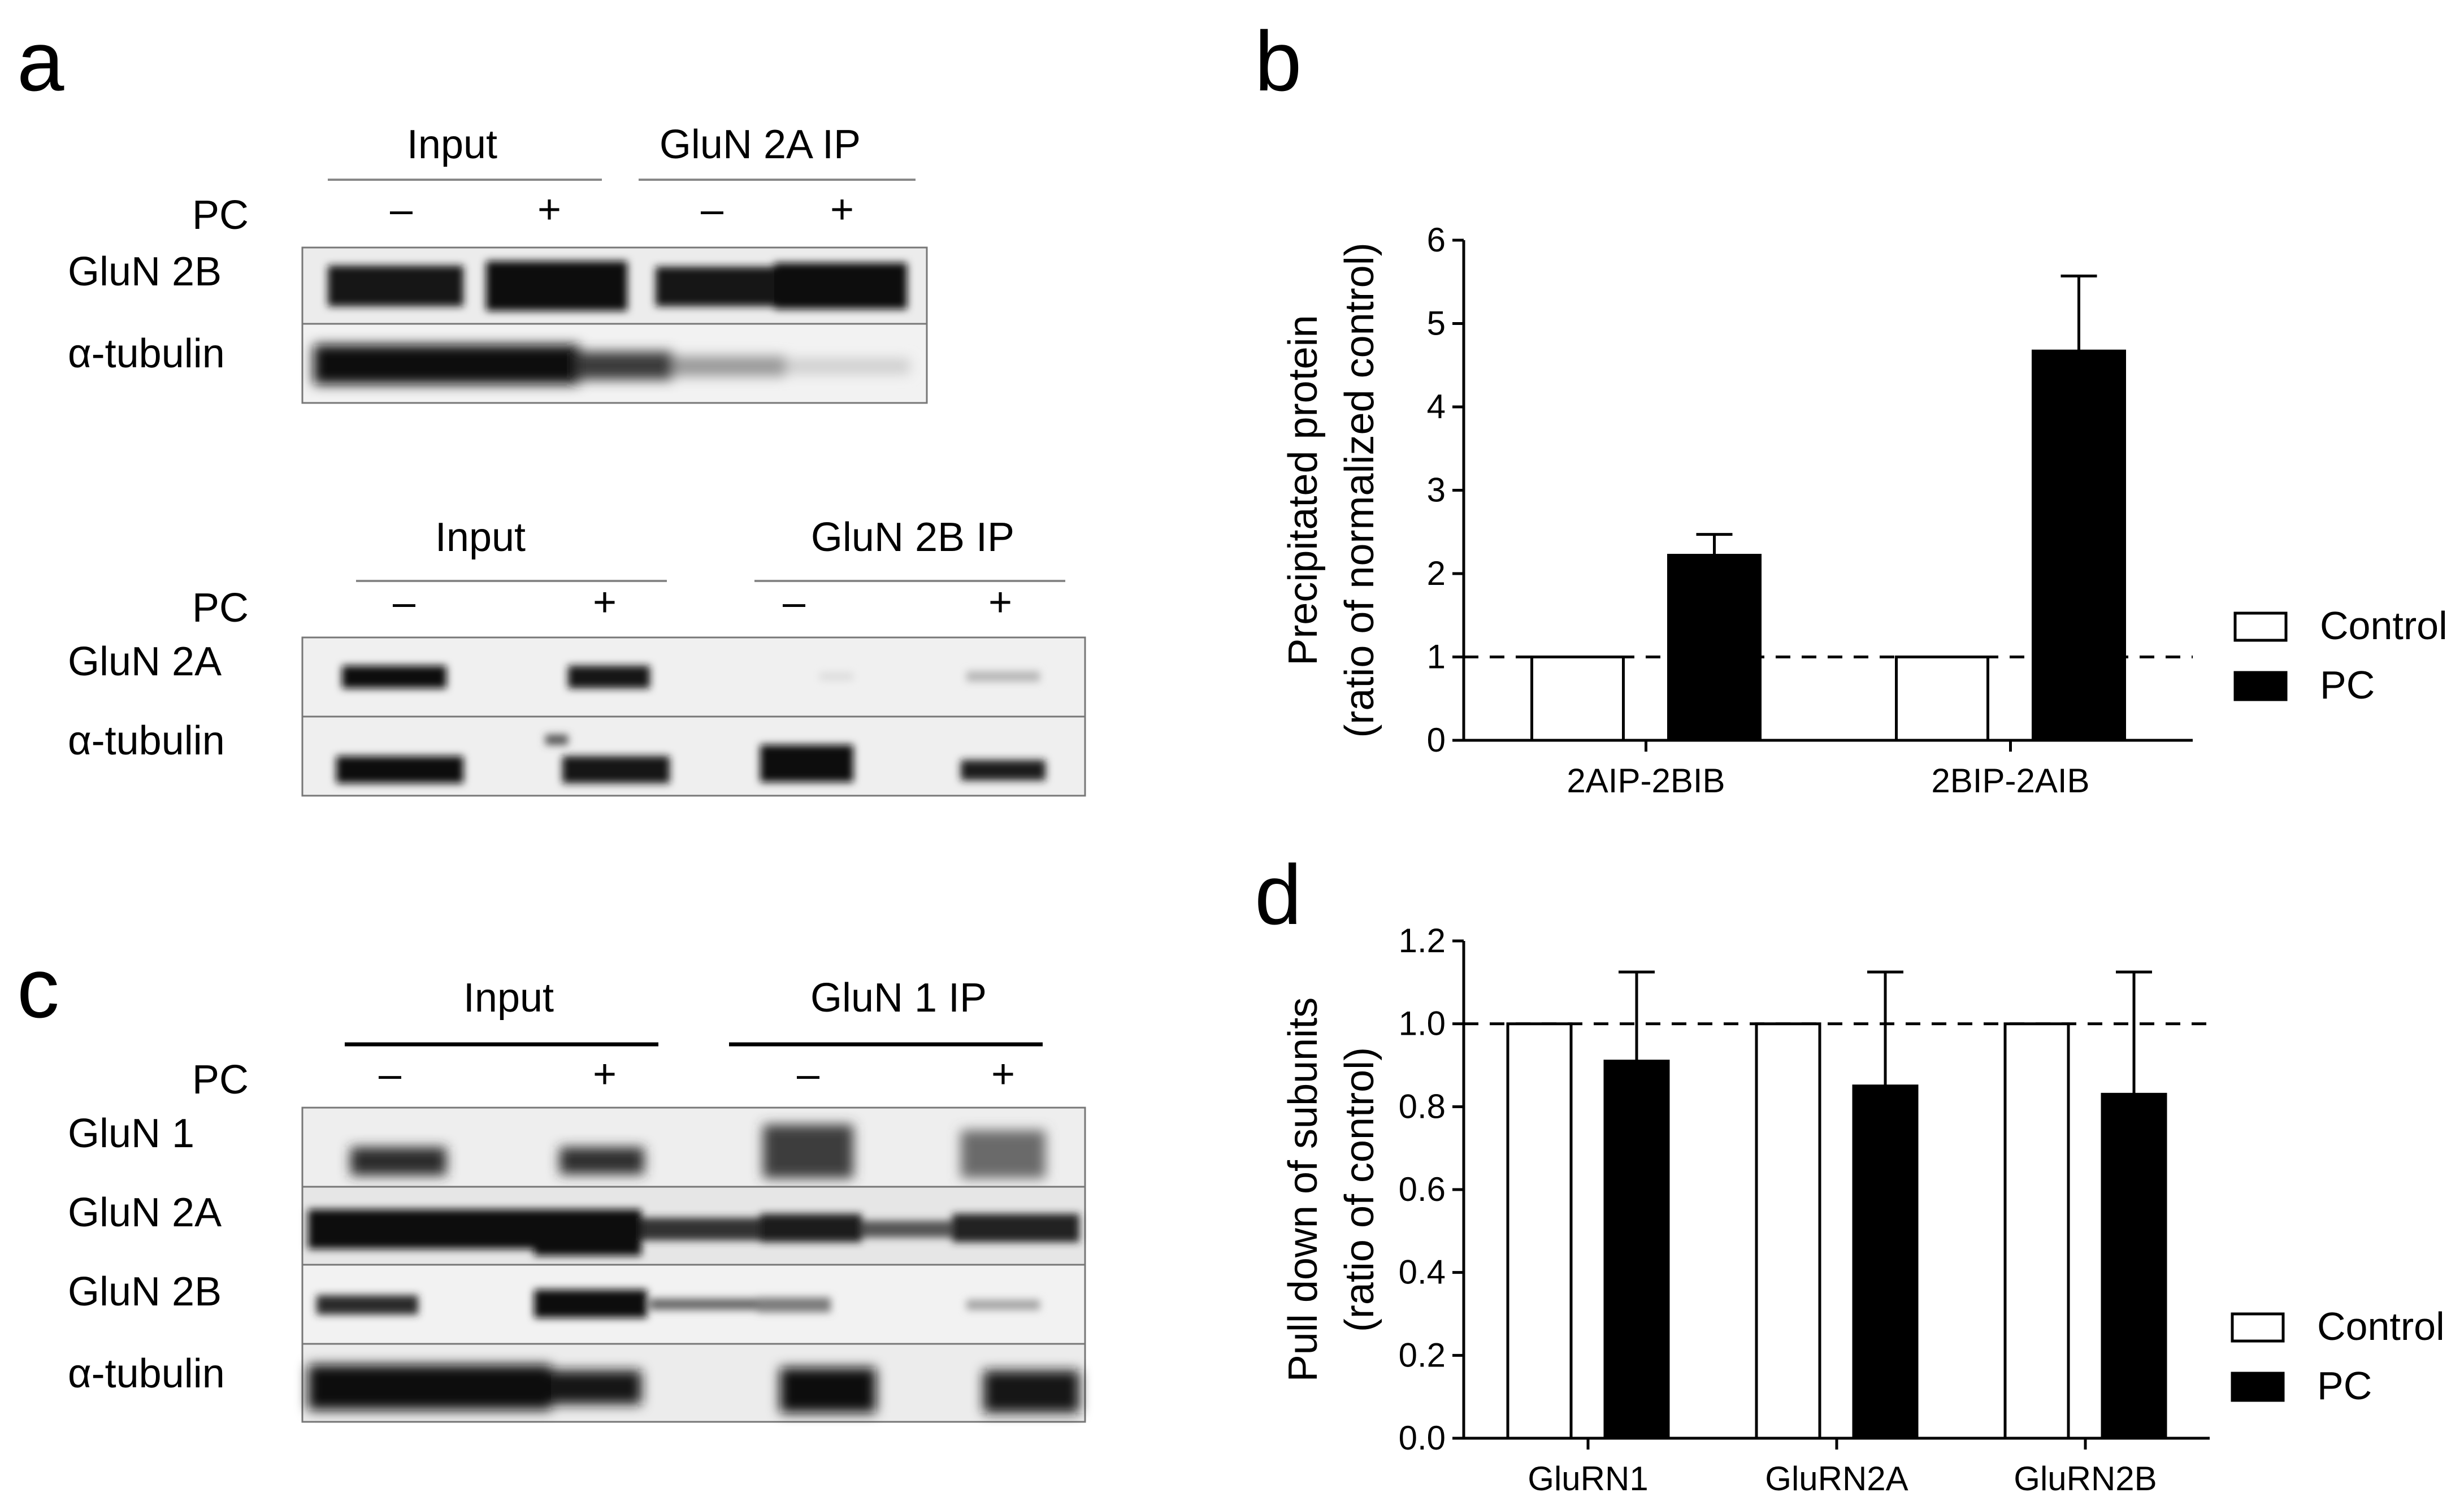 The height and width of the screenshot is (1510, 2464). Describe the element at coordinates (146, 1373) in the screenshot. I see `blotc-row4-label: α-tubulin` at that location.